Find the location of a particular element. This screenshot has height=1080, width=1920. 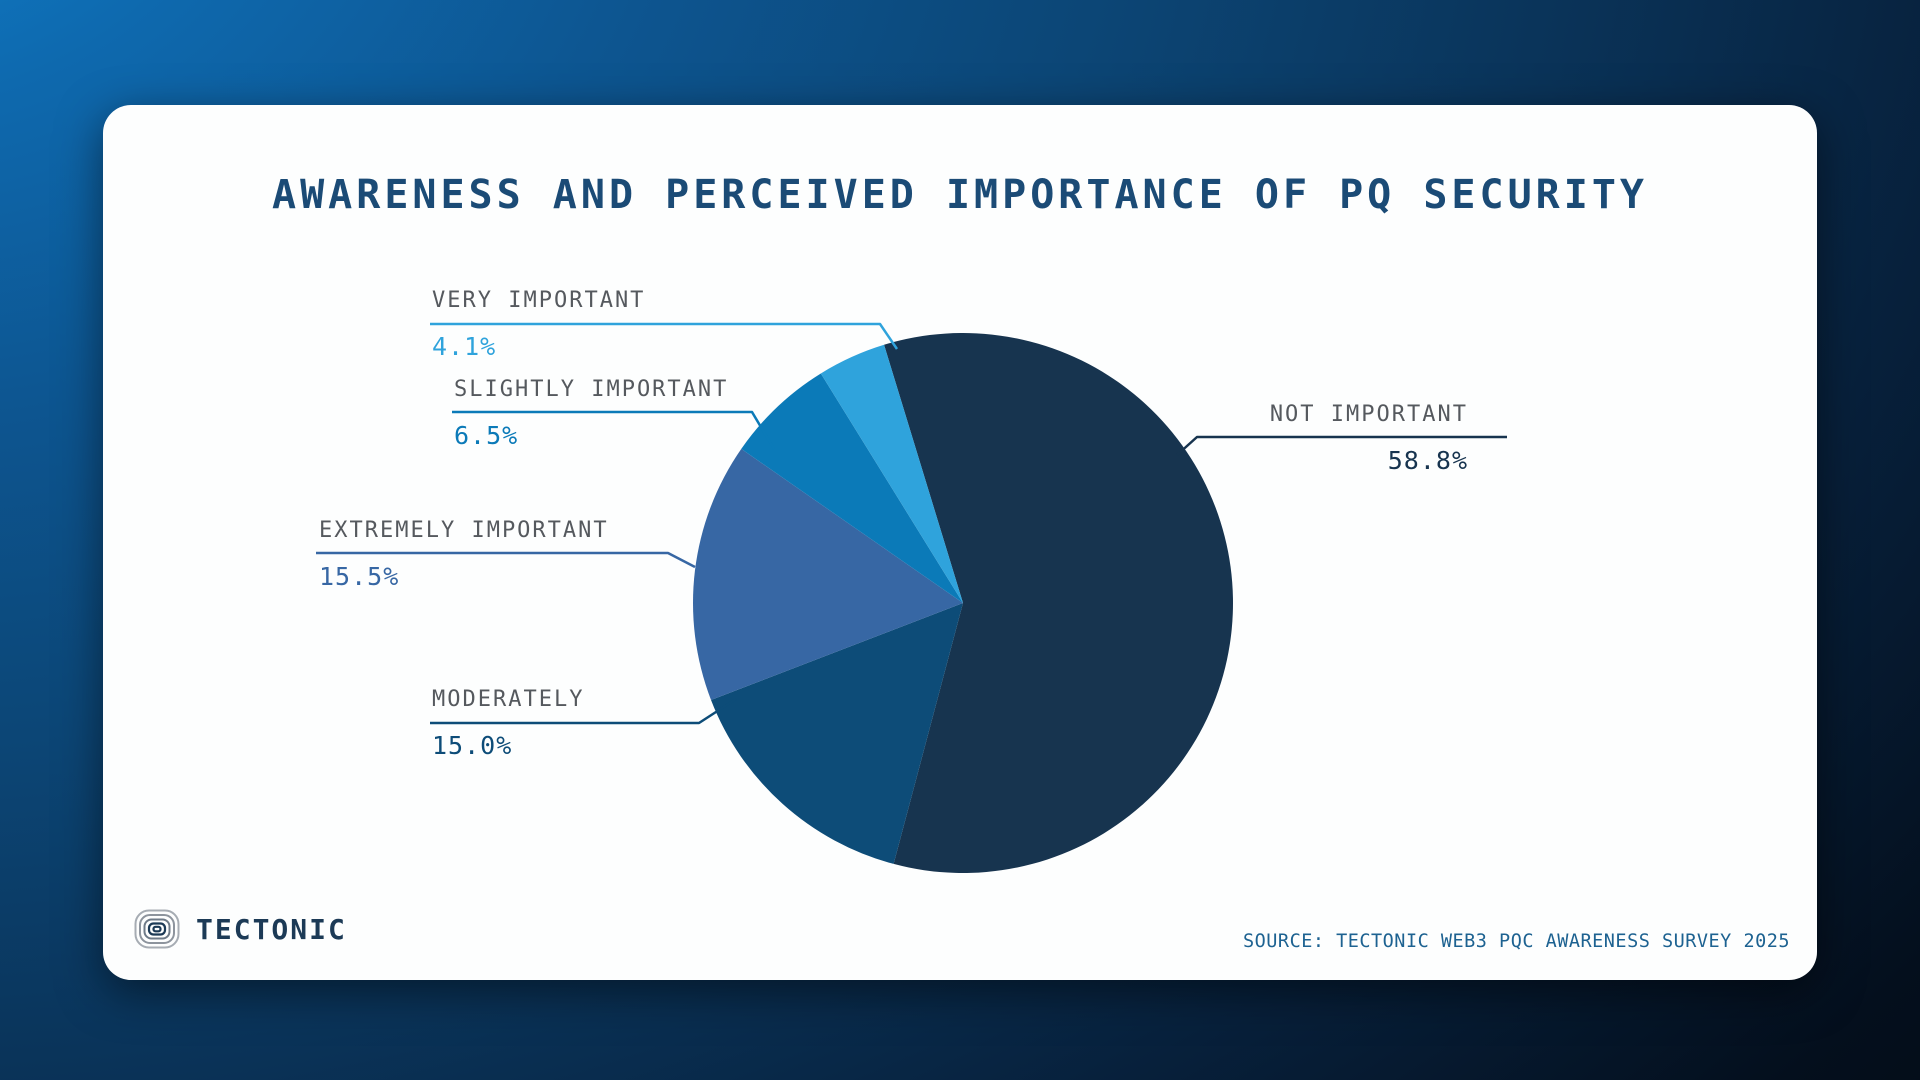

callout-label: VERY IMPORTANT is located at coordinates (539, 300).